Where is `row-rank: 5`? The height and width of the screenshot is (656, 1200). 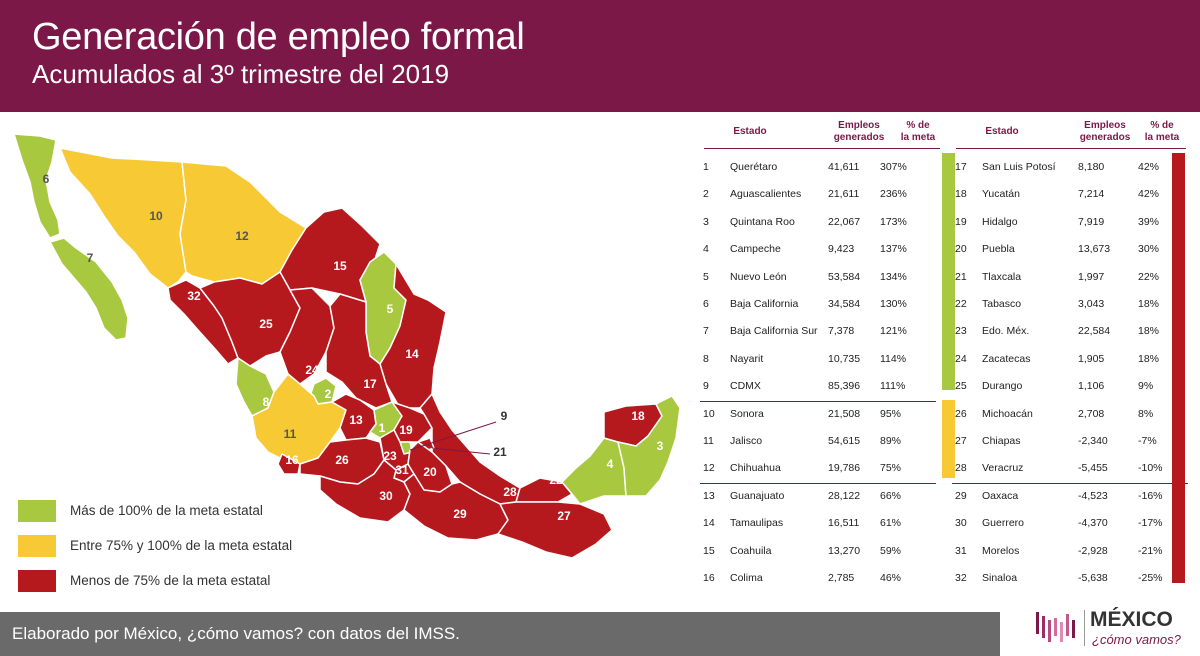 row-rank: 5 is located at coordinates (706, 276).